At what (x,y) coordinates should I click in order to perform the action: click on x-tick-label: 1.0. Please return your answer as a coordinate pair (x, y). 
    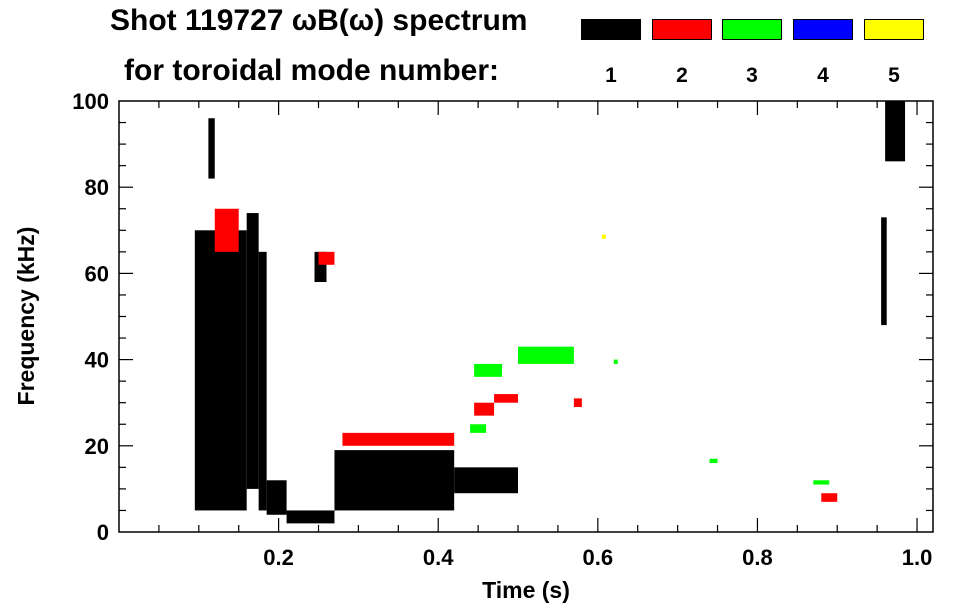
    Looking at the image, I should click on (917, 557).